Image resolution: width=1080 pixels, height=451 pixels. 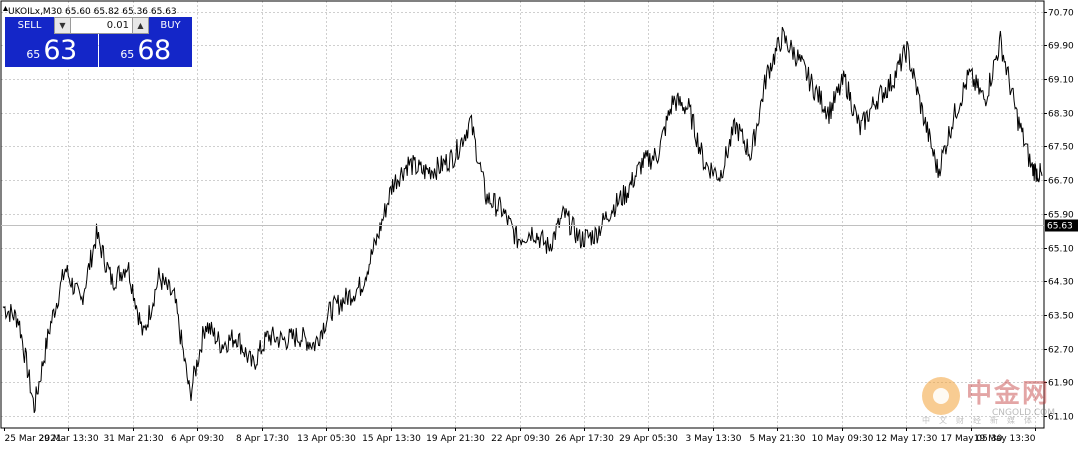 What do you see at coordinates (33, 54) in the screenshot?
I see `sell-price-prefix: 65` at bounding box center [33, 54].